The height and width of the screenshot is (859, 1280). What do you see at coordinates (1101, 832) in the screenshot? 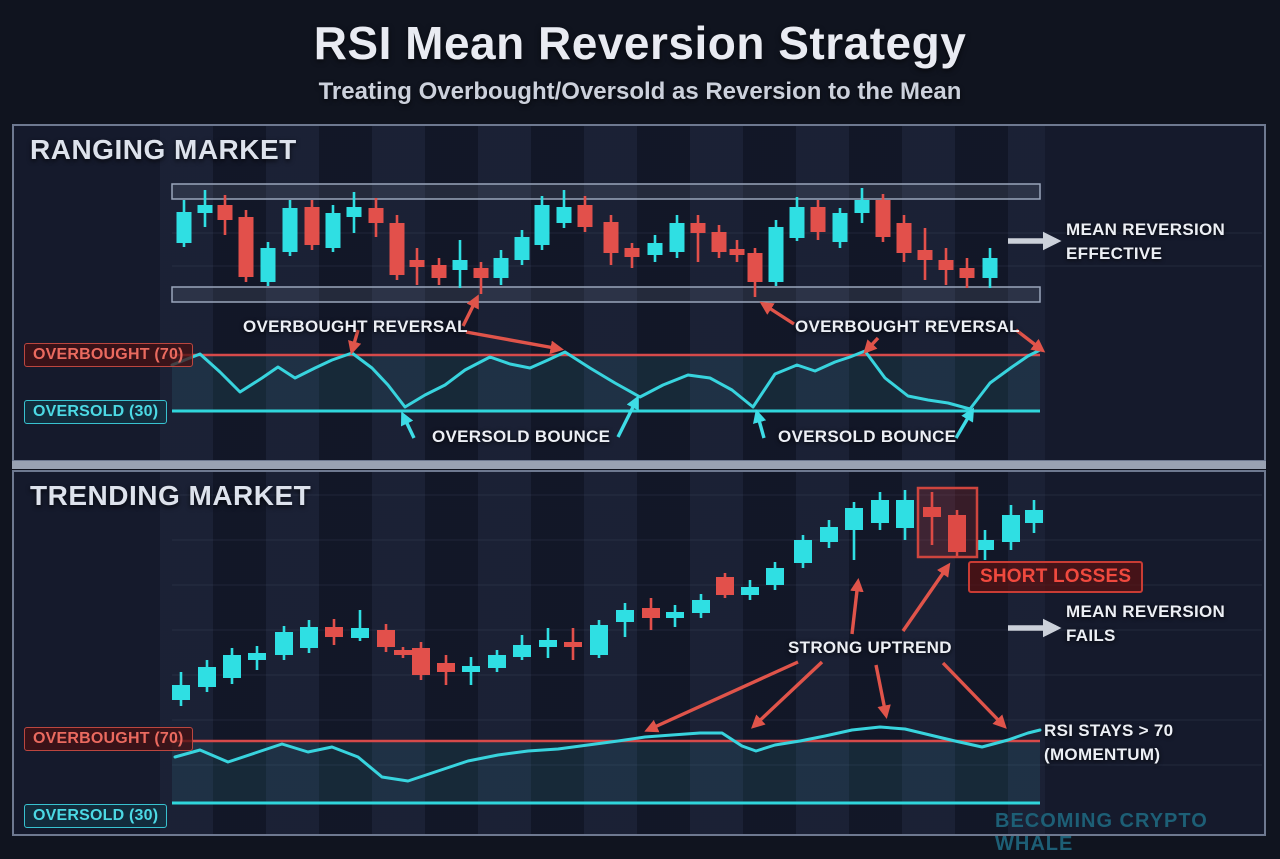
I see `watermark: BECOMING CRYPTO WHALE` at bounding box center [1101, 832].